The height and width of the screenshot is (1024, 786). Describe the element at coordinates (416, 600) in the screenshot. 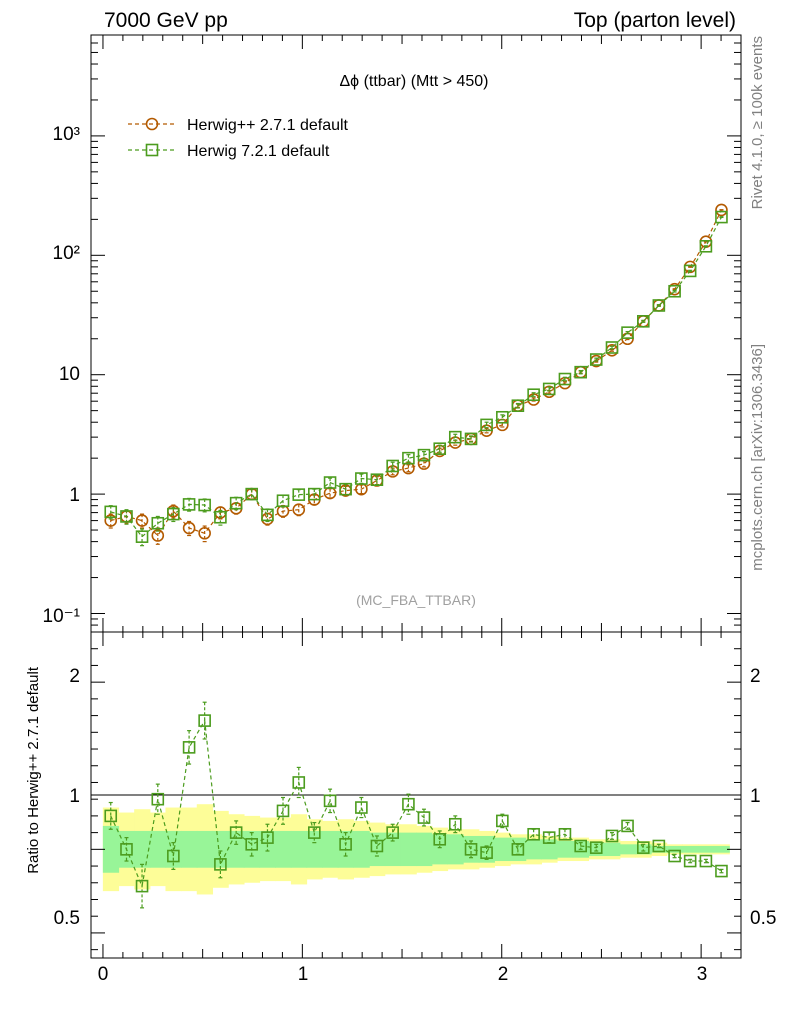

I see `analysis-watermark: (MC_FBA_TTBAR)` at that location.